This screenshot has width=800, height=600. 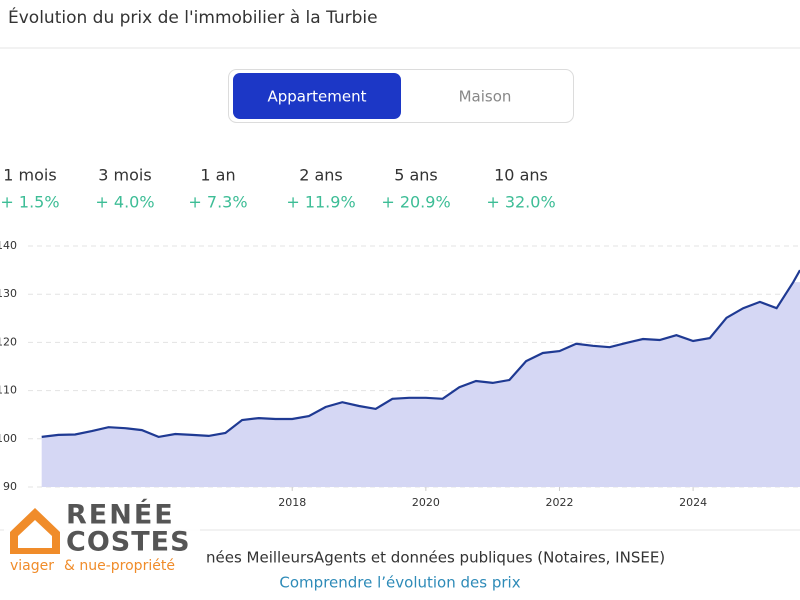 What do you see at coordinates (415, 202) in the screenshot?
I see `period-change: + 20.9%` at bounding box center [415, 202].